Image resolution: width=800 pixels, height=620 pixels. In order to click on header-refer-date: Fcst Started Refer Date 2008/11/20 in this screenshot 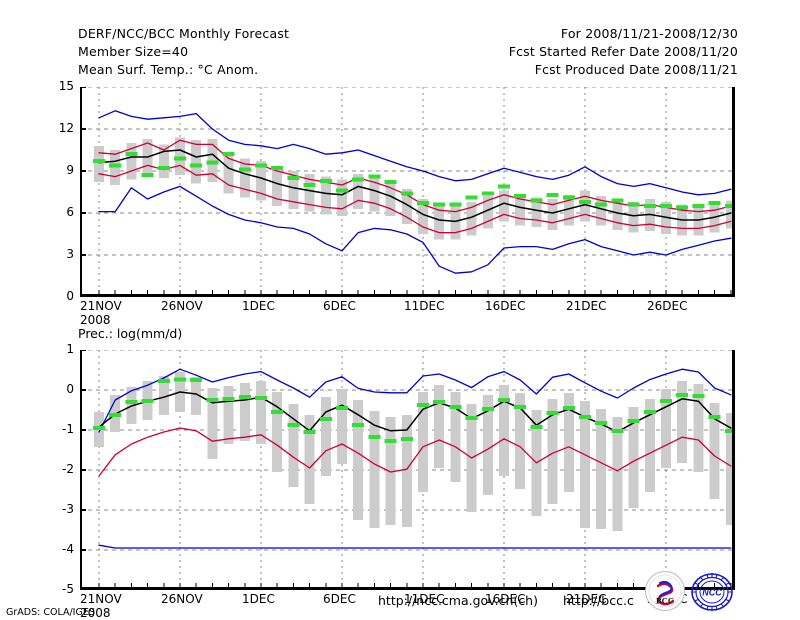, I will do `click(623, 51)`.